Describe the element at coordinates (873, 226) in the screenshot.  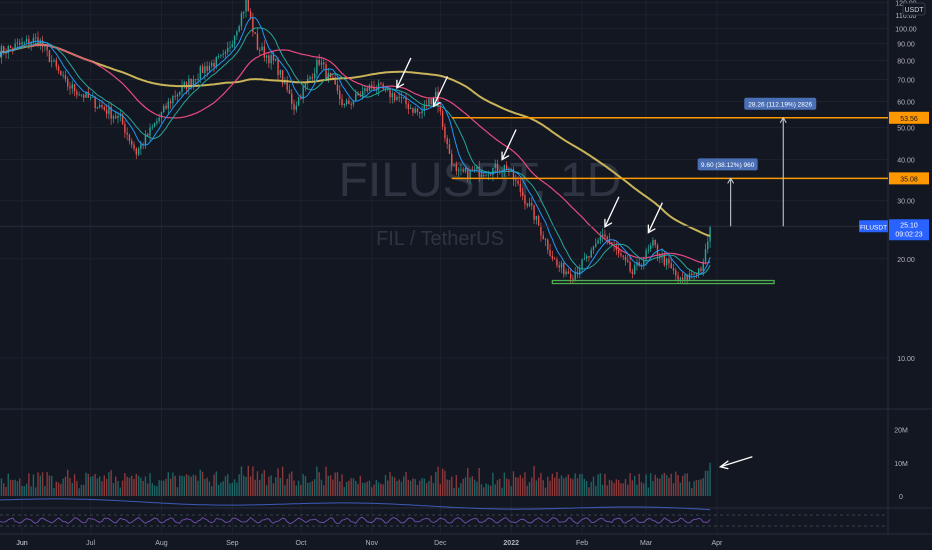
I see `symbol-tag` at that location.